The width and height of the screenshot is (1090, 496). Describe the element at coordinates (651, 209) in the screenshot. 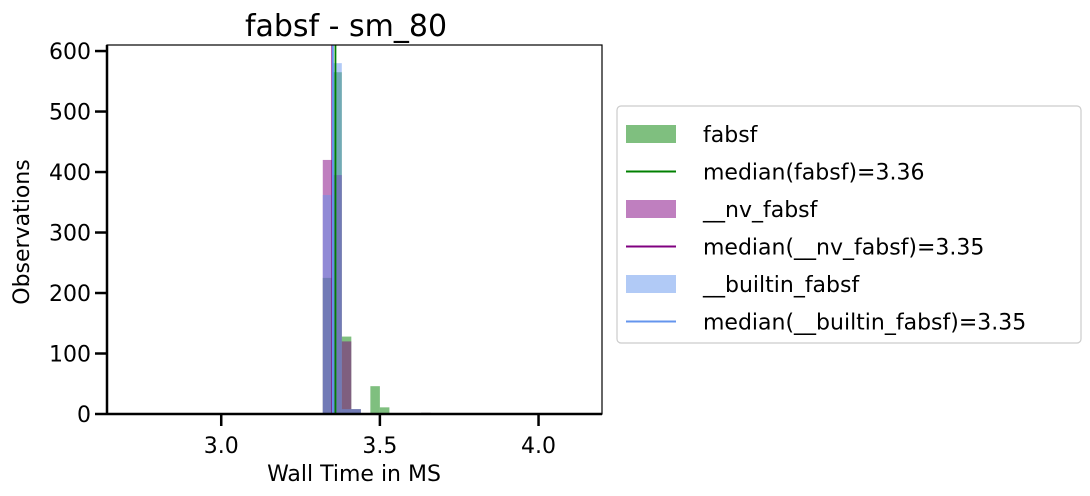

I see `legend-swatch-nvfabsf` at that location.